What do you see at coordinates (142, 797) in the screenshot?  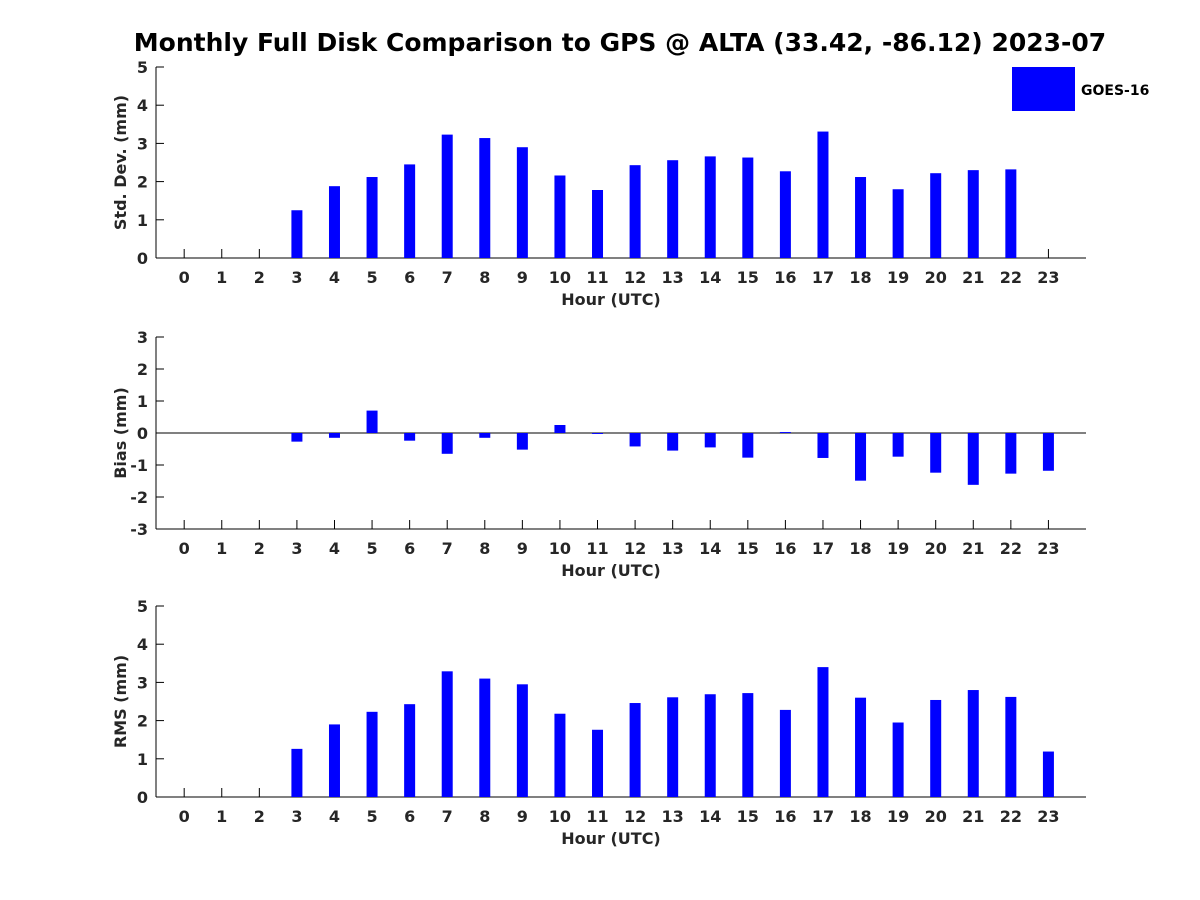 I see `y-tick-label: 0` at bounding box center [142, 797].